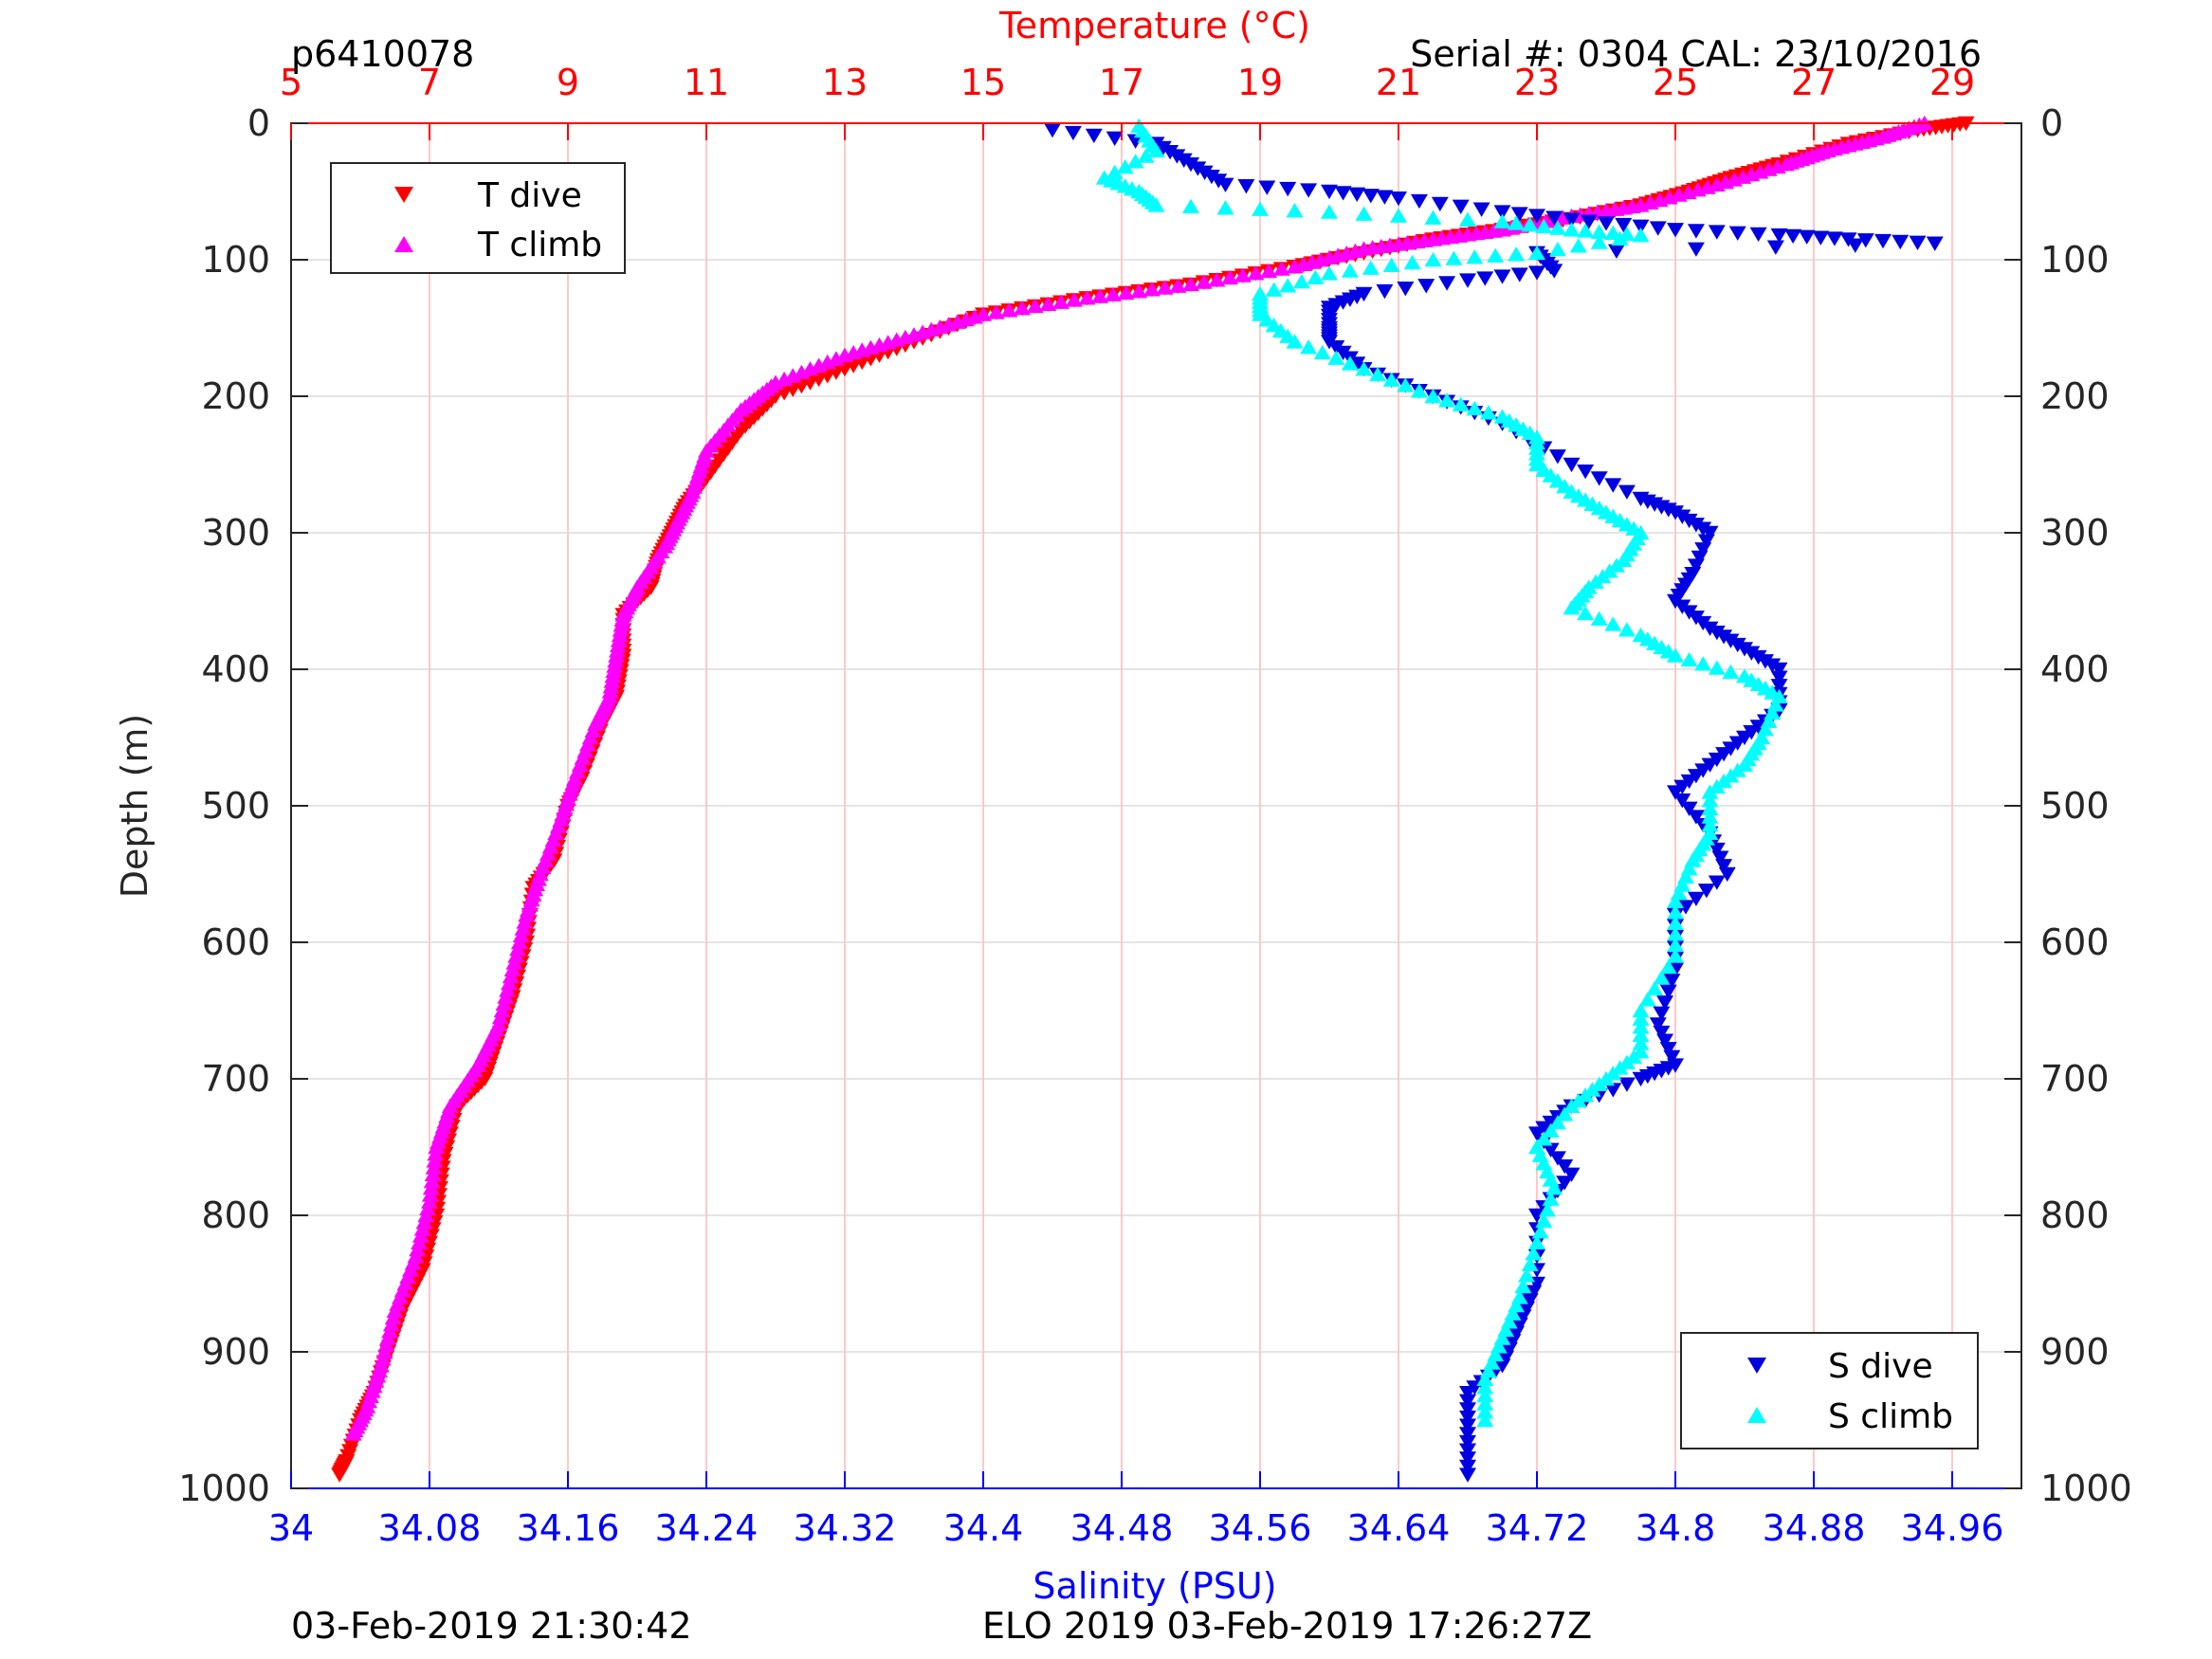  Describe the element at coordinates (134, 806) in the screenshot. I see `depth-axis-title: Depth (m)` at that location.